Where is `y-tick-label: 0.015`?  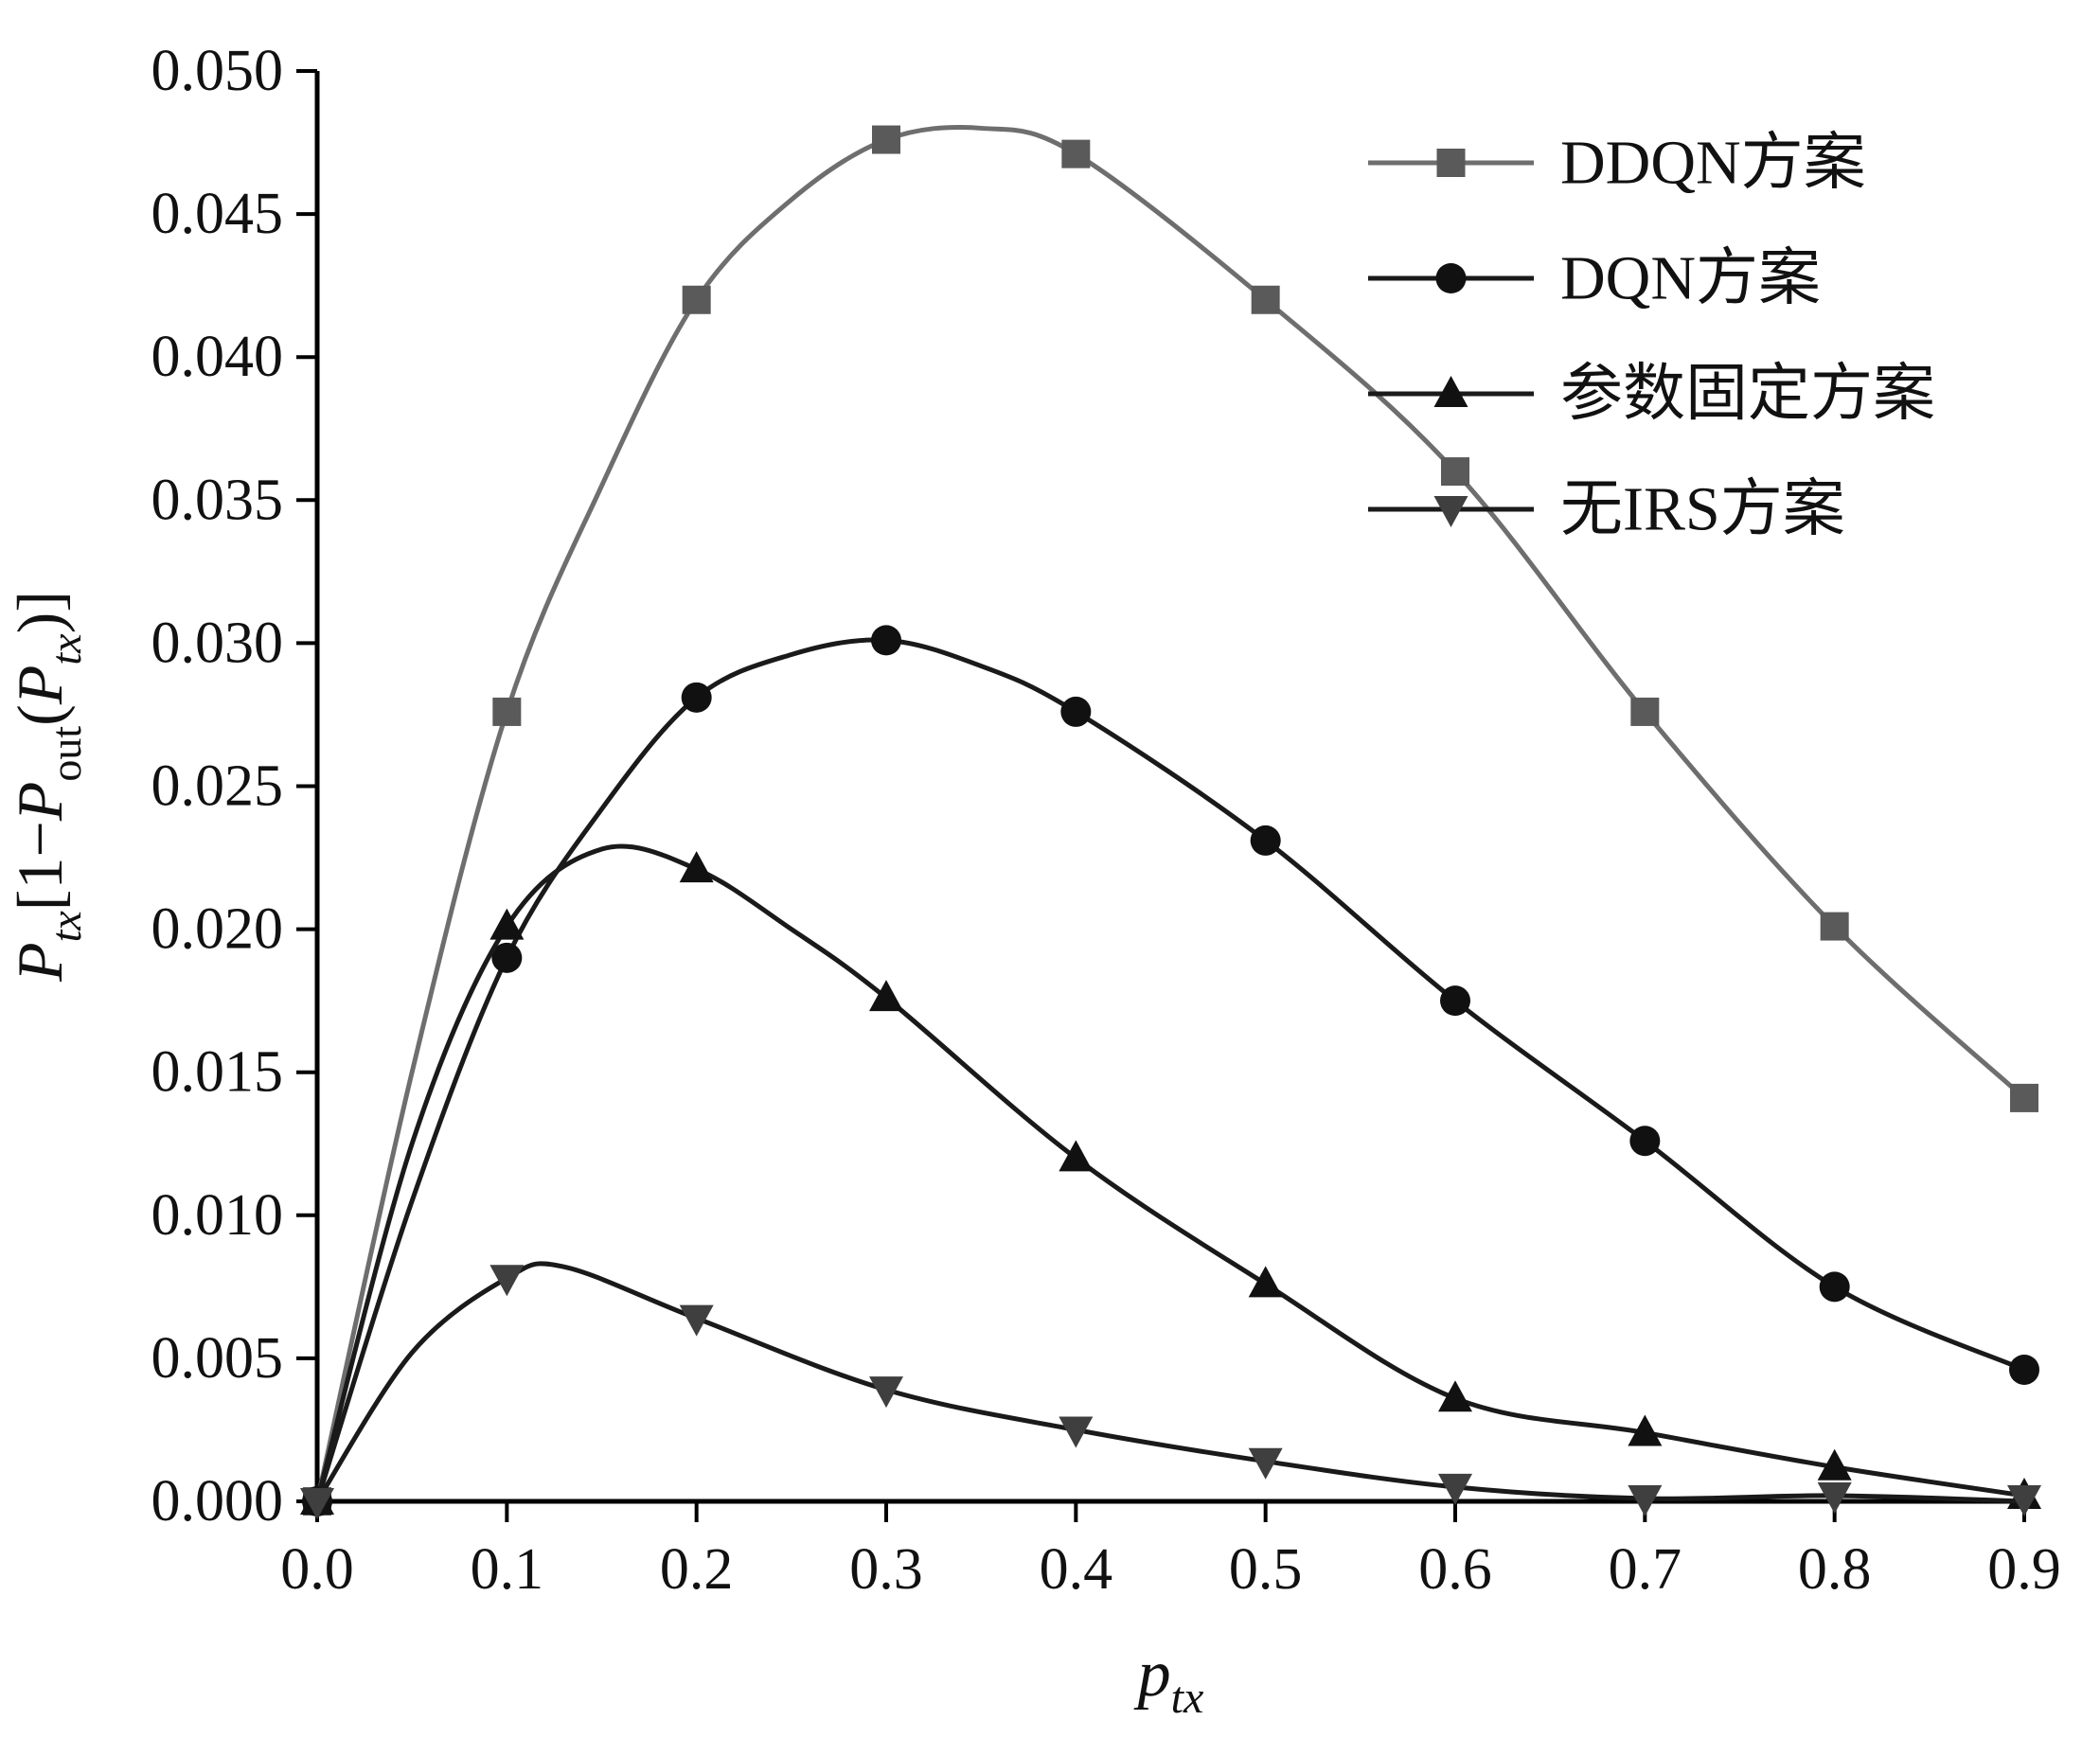 y-tick-label: 0.015 is located at coordinates (217, 1072).